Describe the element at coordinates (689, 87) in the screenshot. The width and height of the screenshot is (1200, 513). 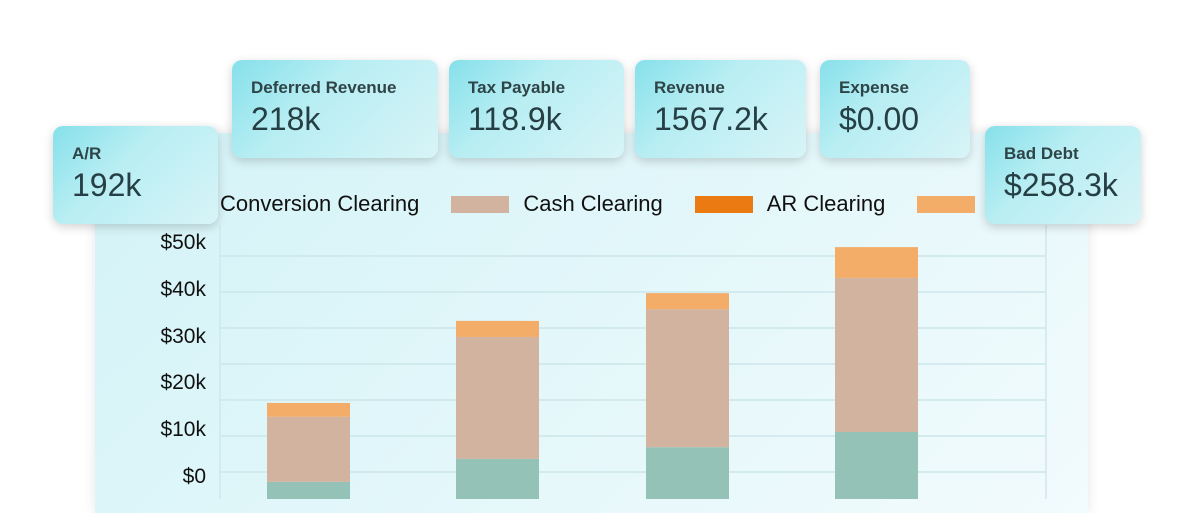
I see `metric-label: Revenue` at that location.